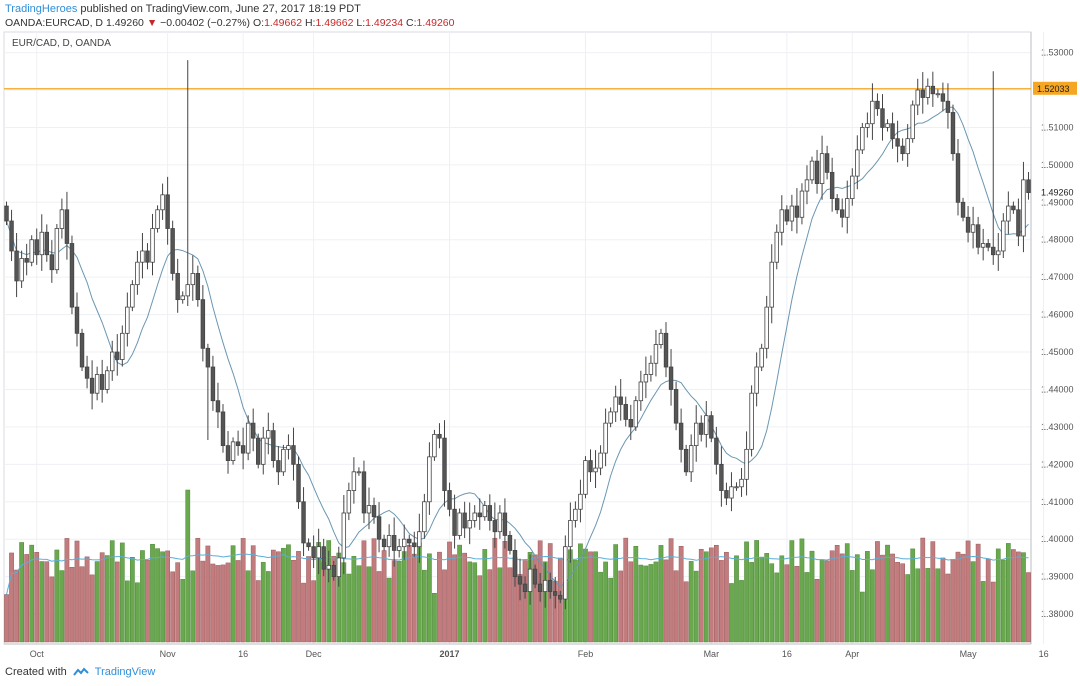 The image size is (1080, 686). I want to click on high-value: 1.49662, so click(334, 23).